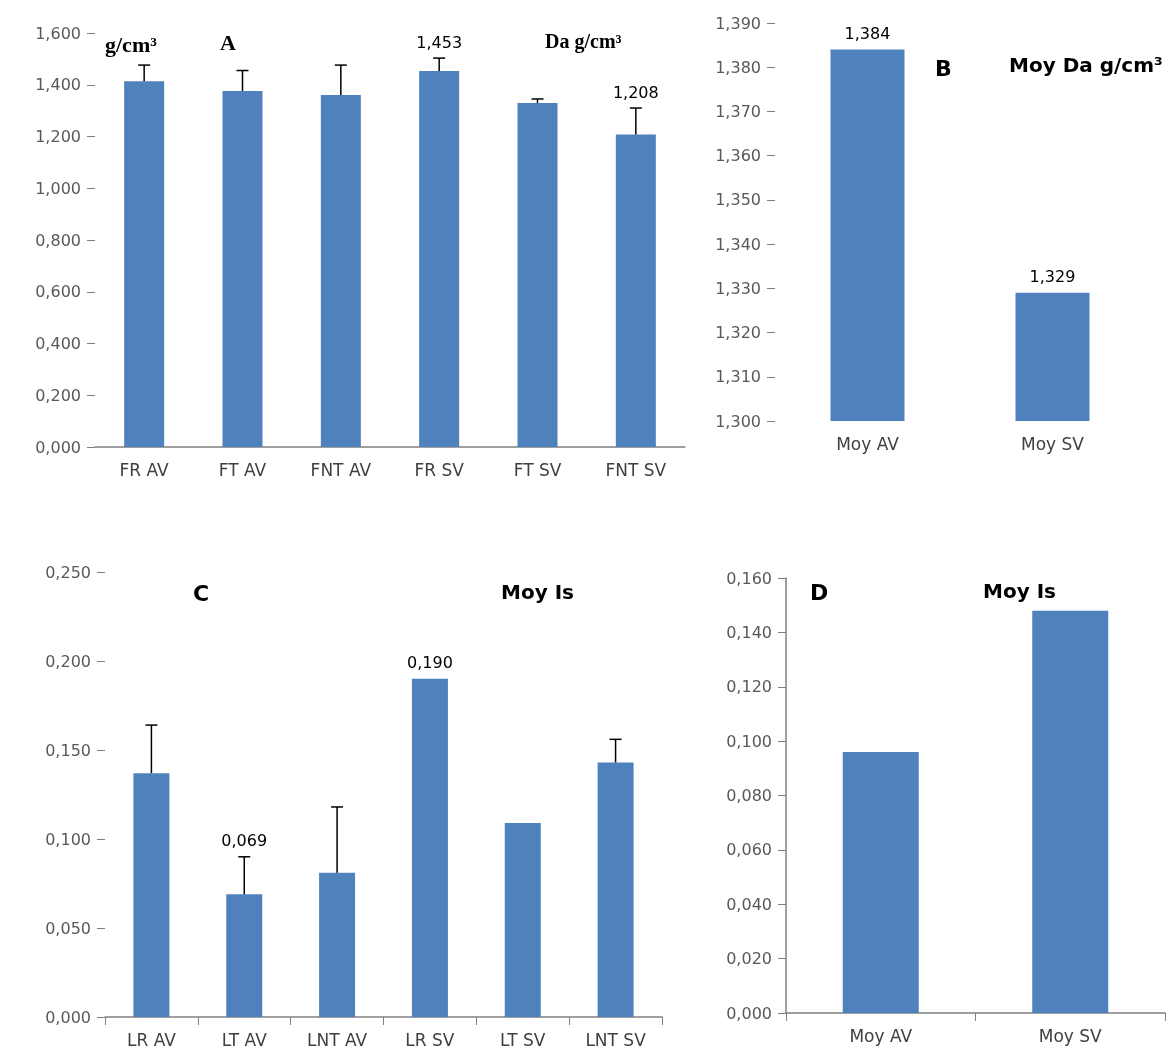  Describe the element at coordinates (58, 343) in the screenshot. I see `y-tick-label: 0,400` at that location.